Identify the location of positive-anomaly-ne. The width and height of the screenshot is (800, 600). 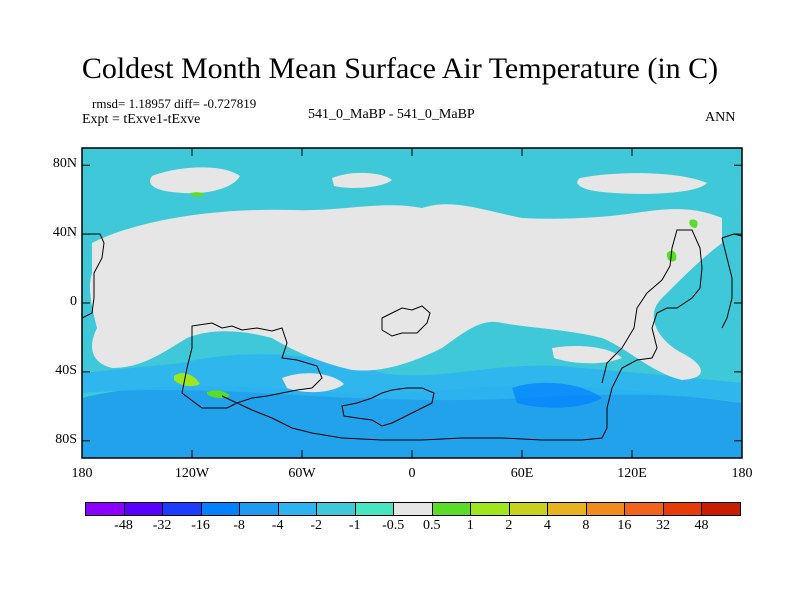
(693, 223).